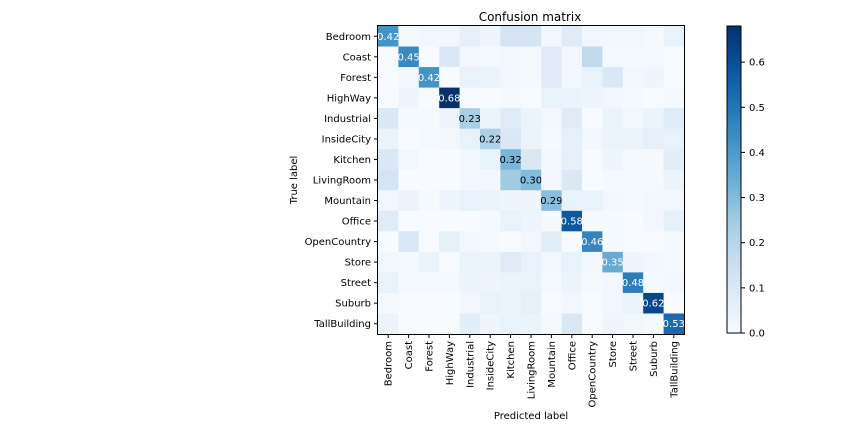  Describe the element at coordinates (531, 416) in the screenshot. I see `x-axis-label: Predicted label` at that location.